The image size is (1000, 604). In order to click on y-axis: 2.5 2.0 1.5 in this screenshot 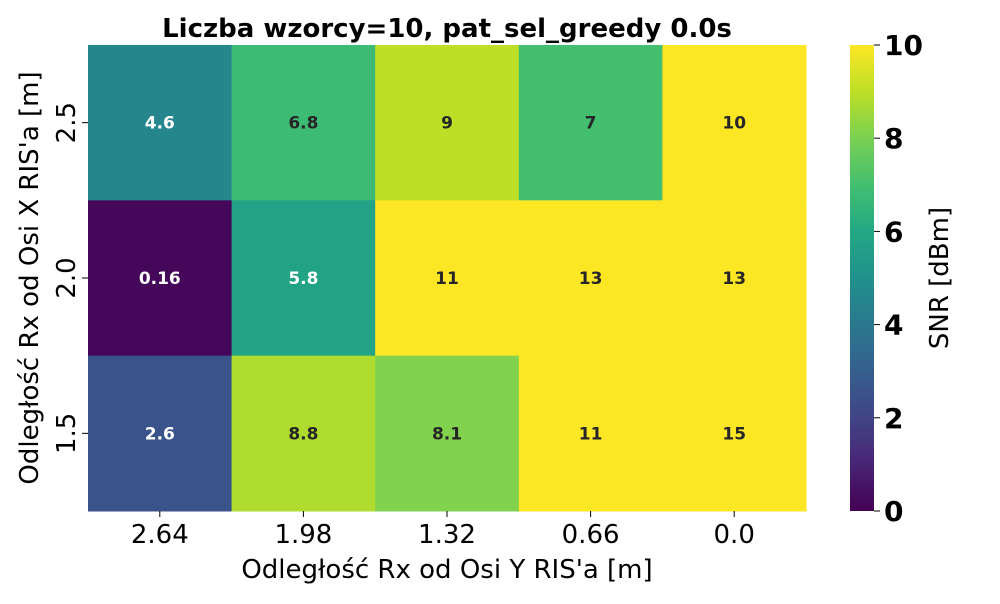, I will do `click(70, 278)`.